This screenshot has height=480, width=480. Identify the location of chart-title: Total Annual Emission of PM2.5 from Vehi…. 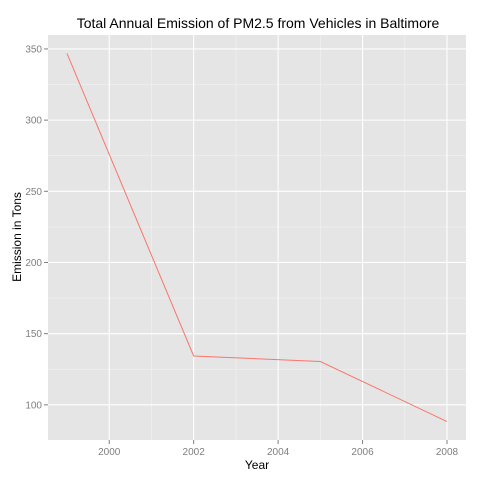
(258, 23).